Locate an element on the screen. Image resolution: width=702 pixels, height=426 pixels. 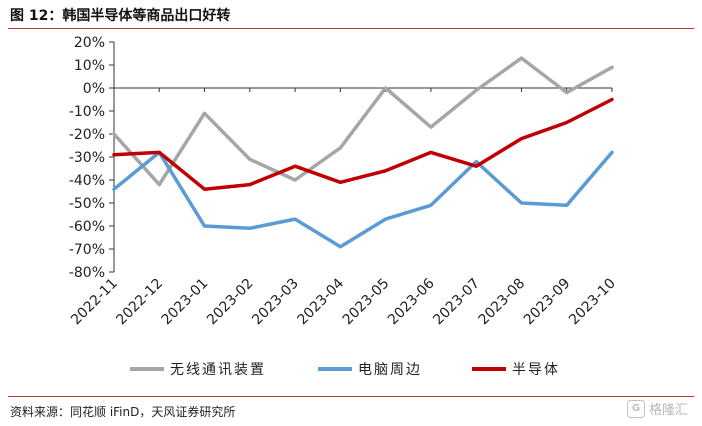
watermark-logo-icon: G is located at coordinates (635, 408).